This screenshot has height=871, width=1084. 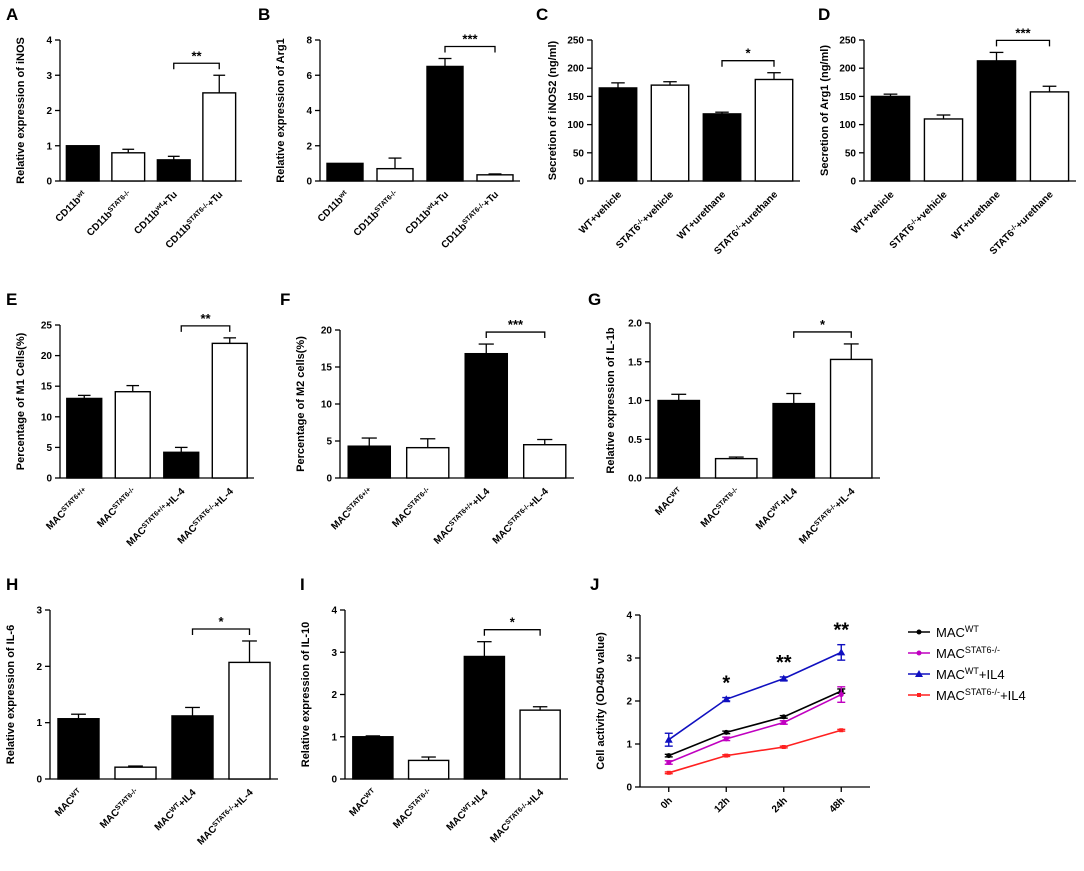 I want to click on y-tick-label: 200, so click(x=847, y=69).